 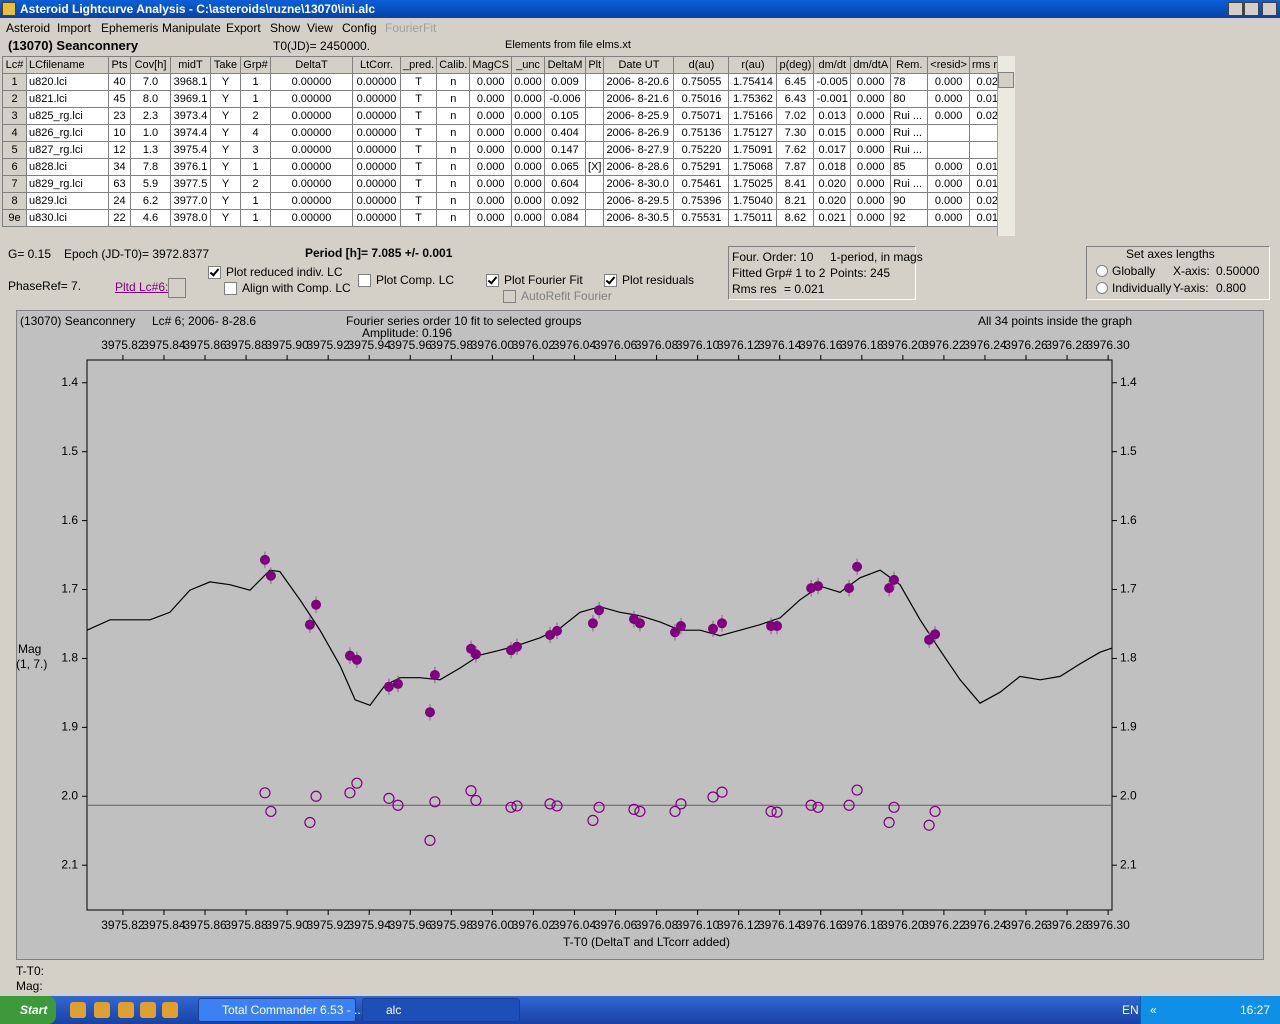 What do you see at coordinates (119, 82) in the screenshot?
I see `table-cell: 40` at bounding box center [119, 82].